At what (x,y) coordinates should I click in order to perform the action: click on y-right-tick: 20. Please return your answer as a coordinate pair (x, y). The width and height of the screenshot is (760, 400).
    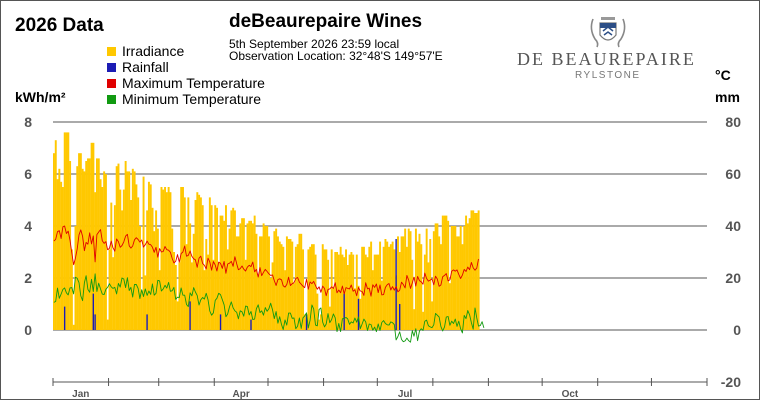
    Looking at the image, I should click on (733, 278).